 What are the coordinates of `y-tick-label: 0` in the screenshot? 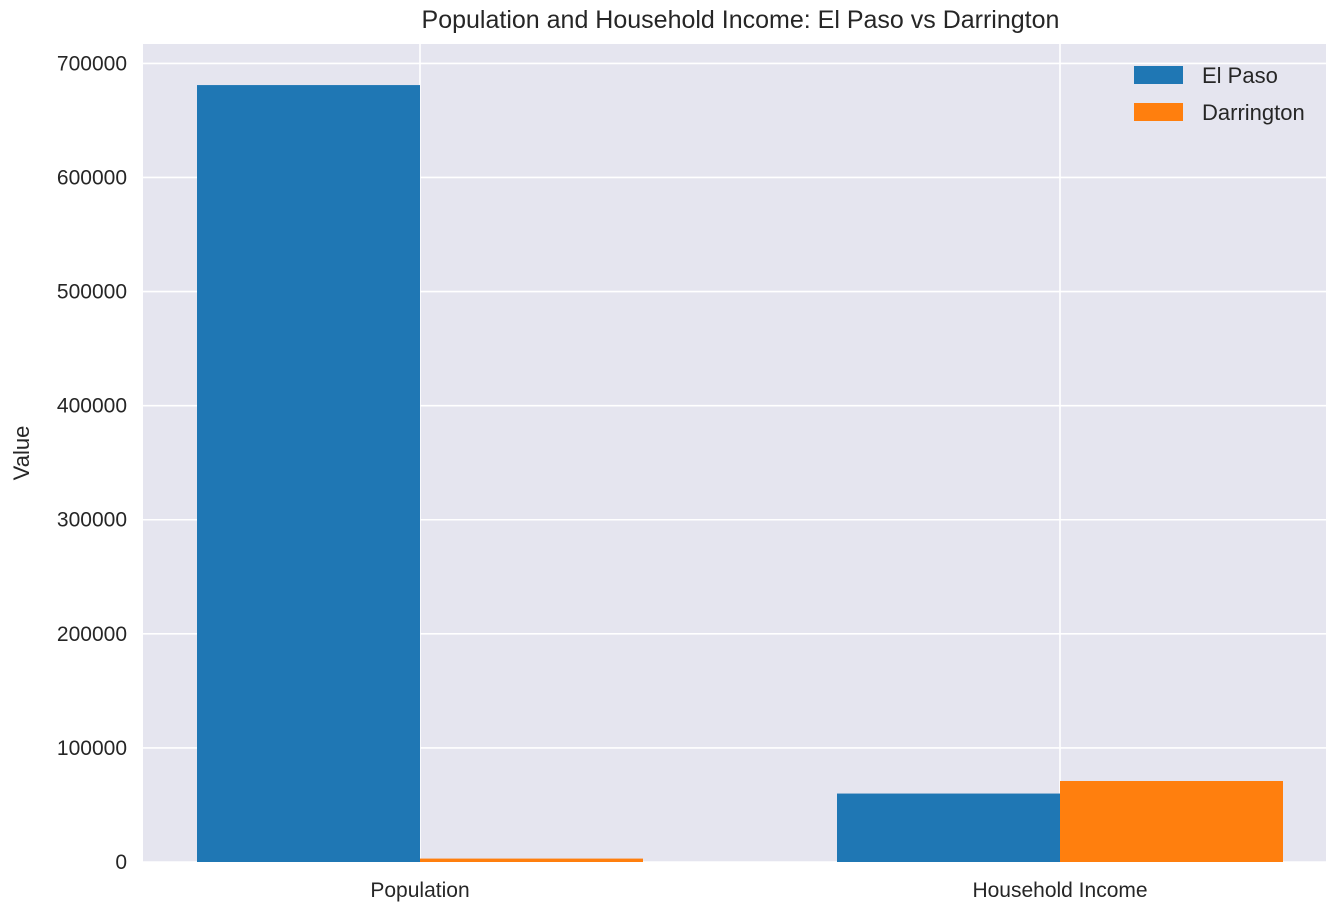 It's located at (121, 862).